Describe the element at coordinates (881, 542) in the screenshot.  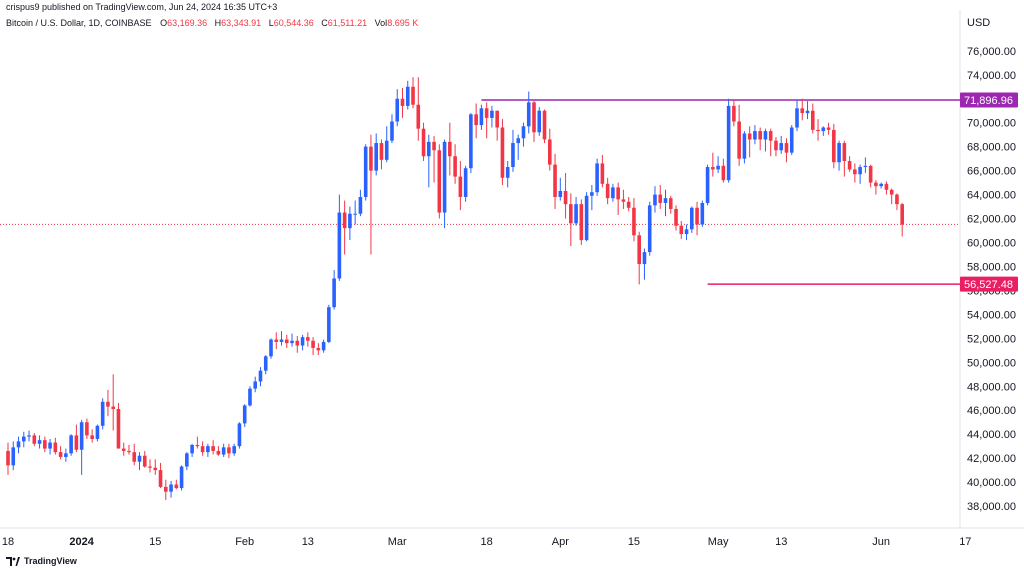
I see `x-tick-label: Jun` at that location.